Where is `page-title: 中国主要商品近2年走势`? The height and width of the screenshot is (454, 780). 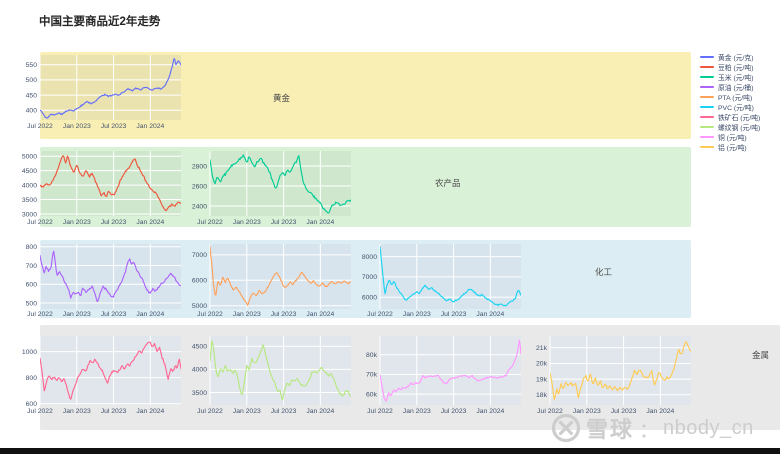 page-title: 中国主要商品近2年走势 is located at coordinates (100, 22).